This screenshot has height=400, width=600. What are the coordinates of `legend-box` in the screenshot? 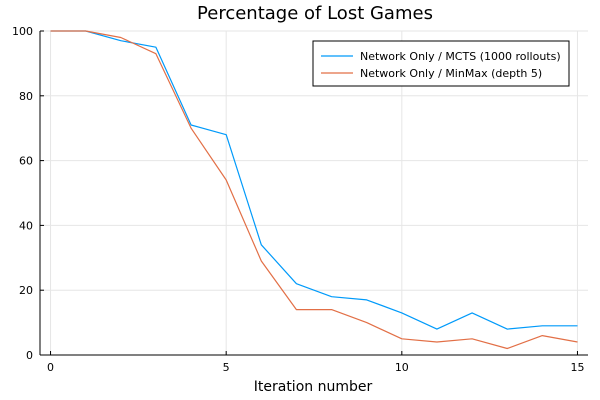 It's located at (441, 63).